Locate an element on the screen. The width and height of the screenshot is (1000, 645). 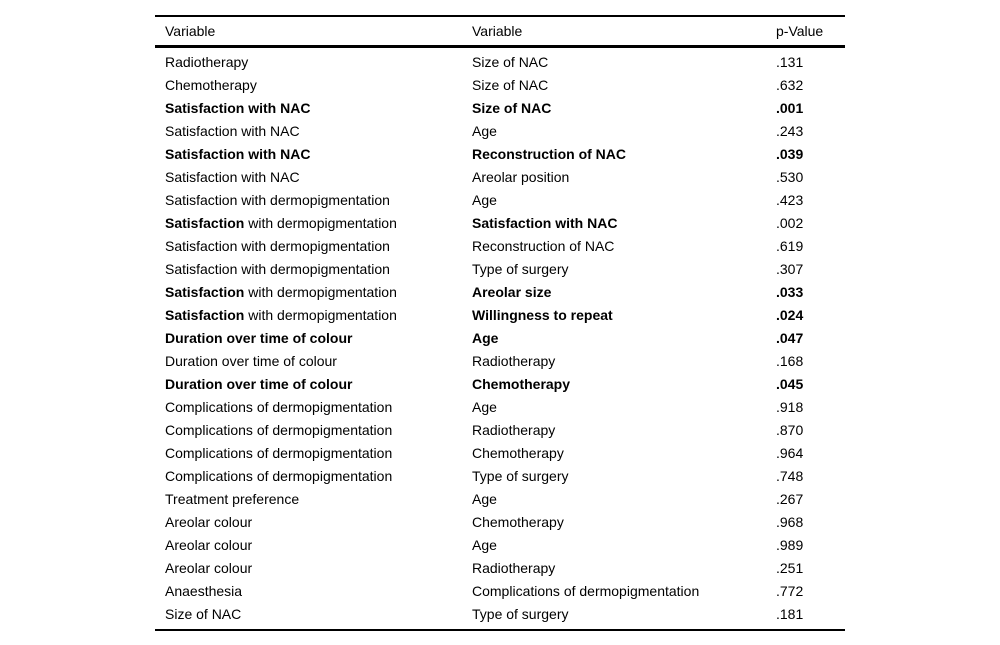
variable-2-cell: Chemotherapy is located at coordinates (624, 522).